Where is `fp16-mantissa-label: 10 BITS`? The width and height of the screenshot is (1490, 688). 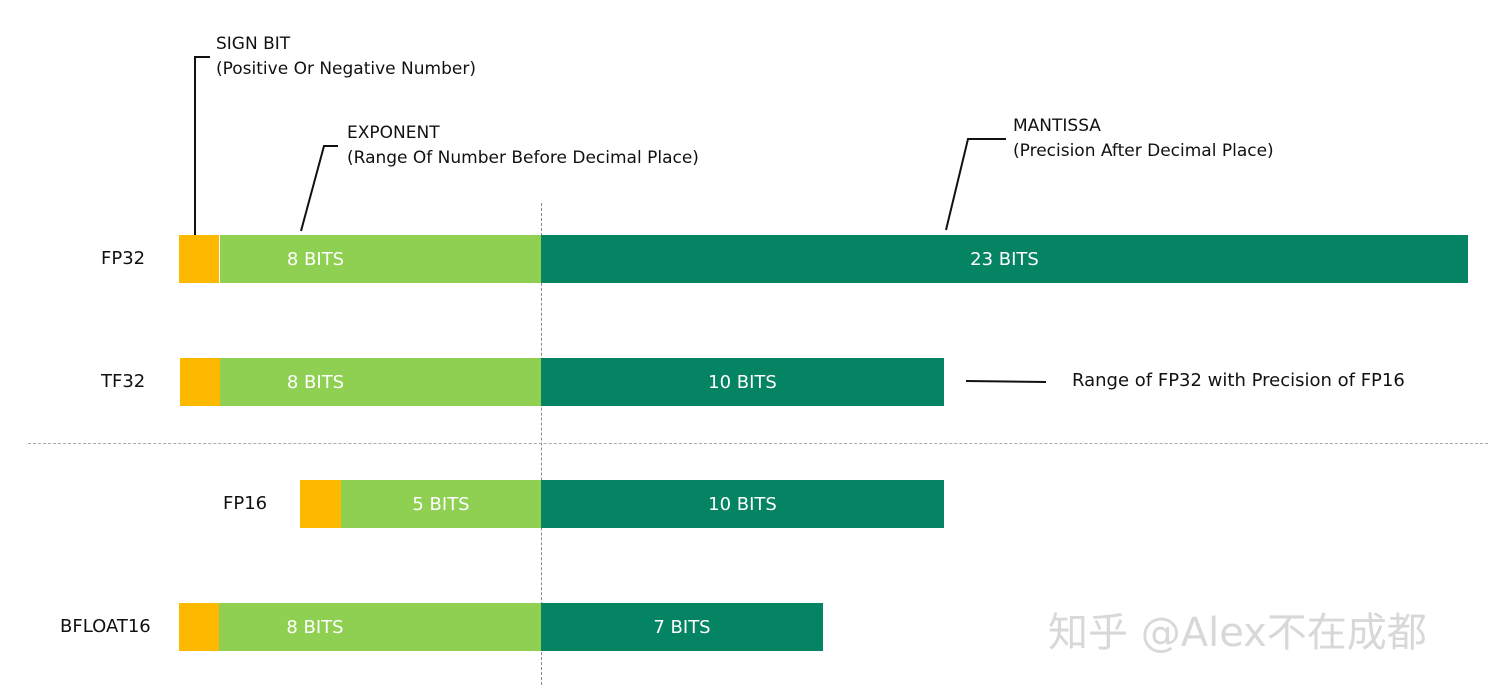 fp16-mantissa-label: 10 BITS is located at coordinates (742, 504).